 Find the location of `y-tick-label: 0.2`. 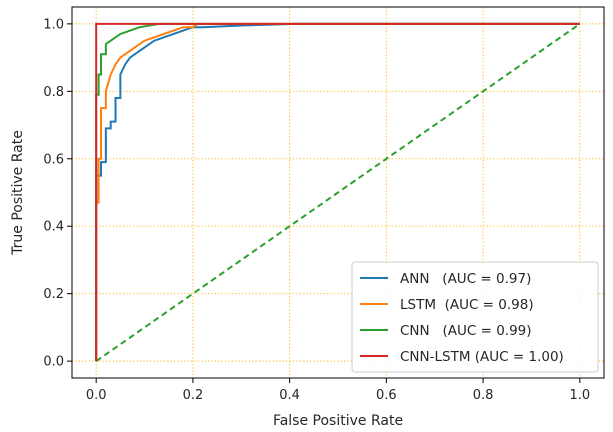

y-tick-label: 0.2 is located at coordinates (53, 294).